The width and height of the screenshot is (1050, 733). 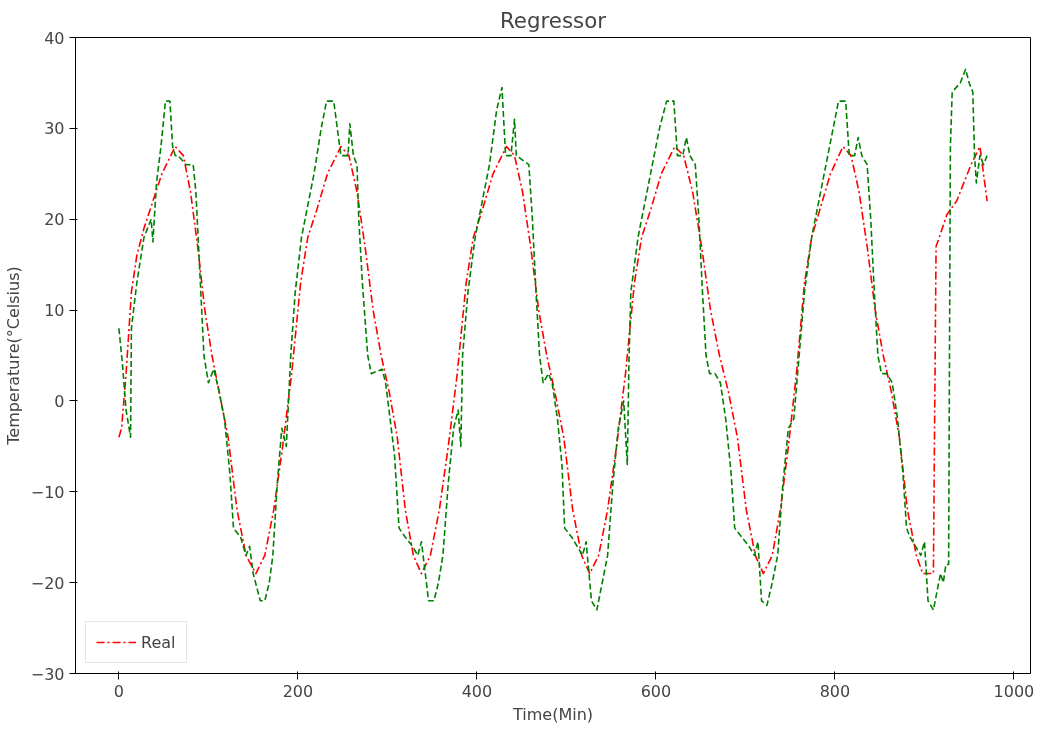 What do you see at coordinates (158, 642) in the screenshot?
I see `legend-label: Real` at bounding box center [158, 642].